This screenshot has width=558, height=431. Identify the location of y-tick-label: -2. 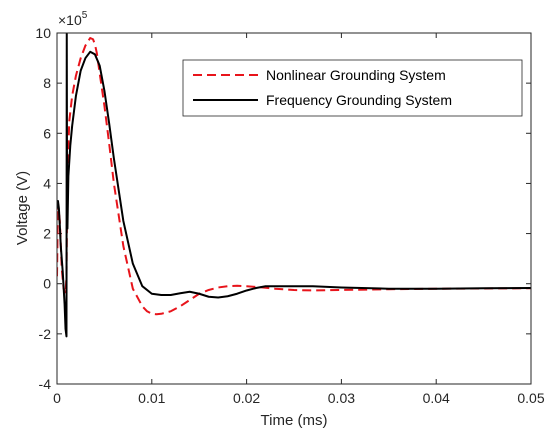
(45, 334).